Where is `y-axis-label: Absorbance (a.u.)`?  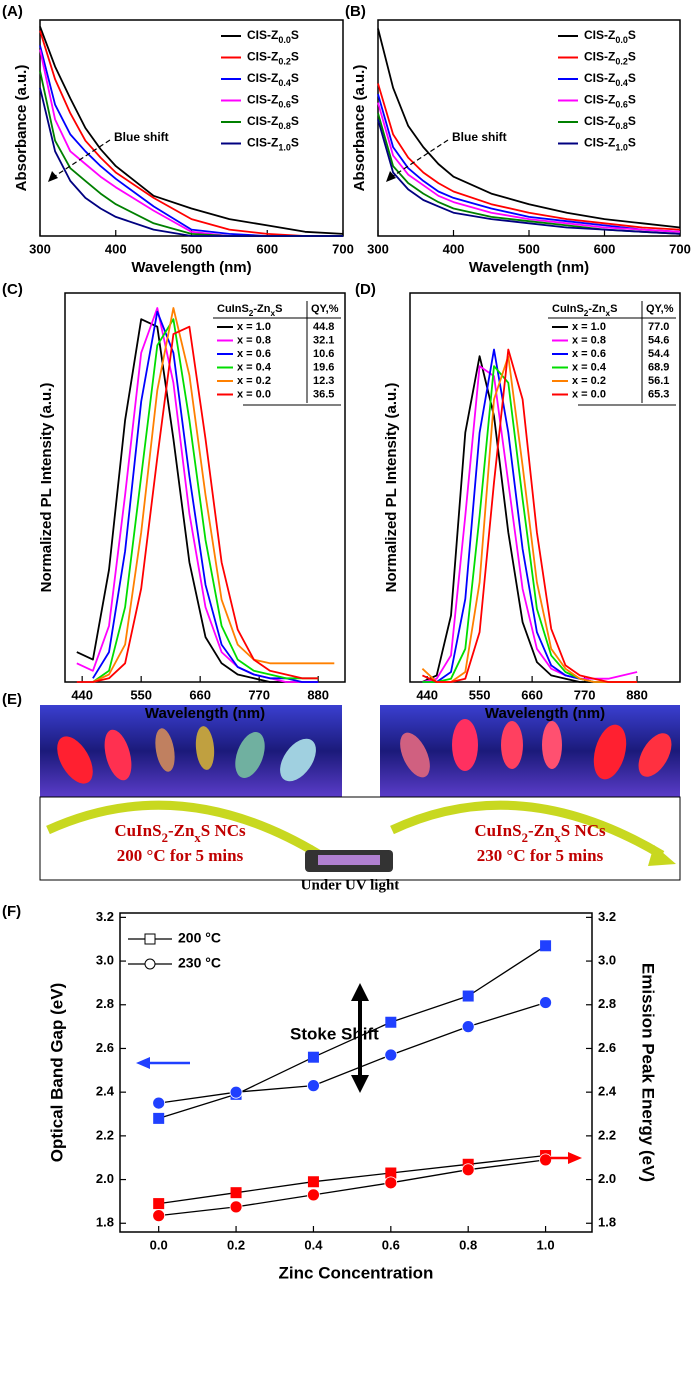 y-axis-label: Absorbance (a.u.) is located at coordinates (359, 128).